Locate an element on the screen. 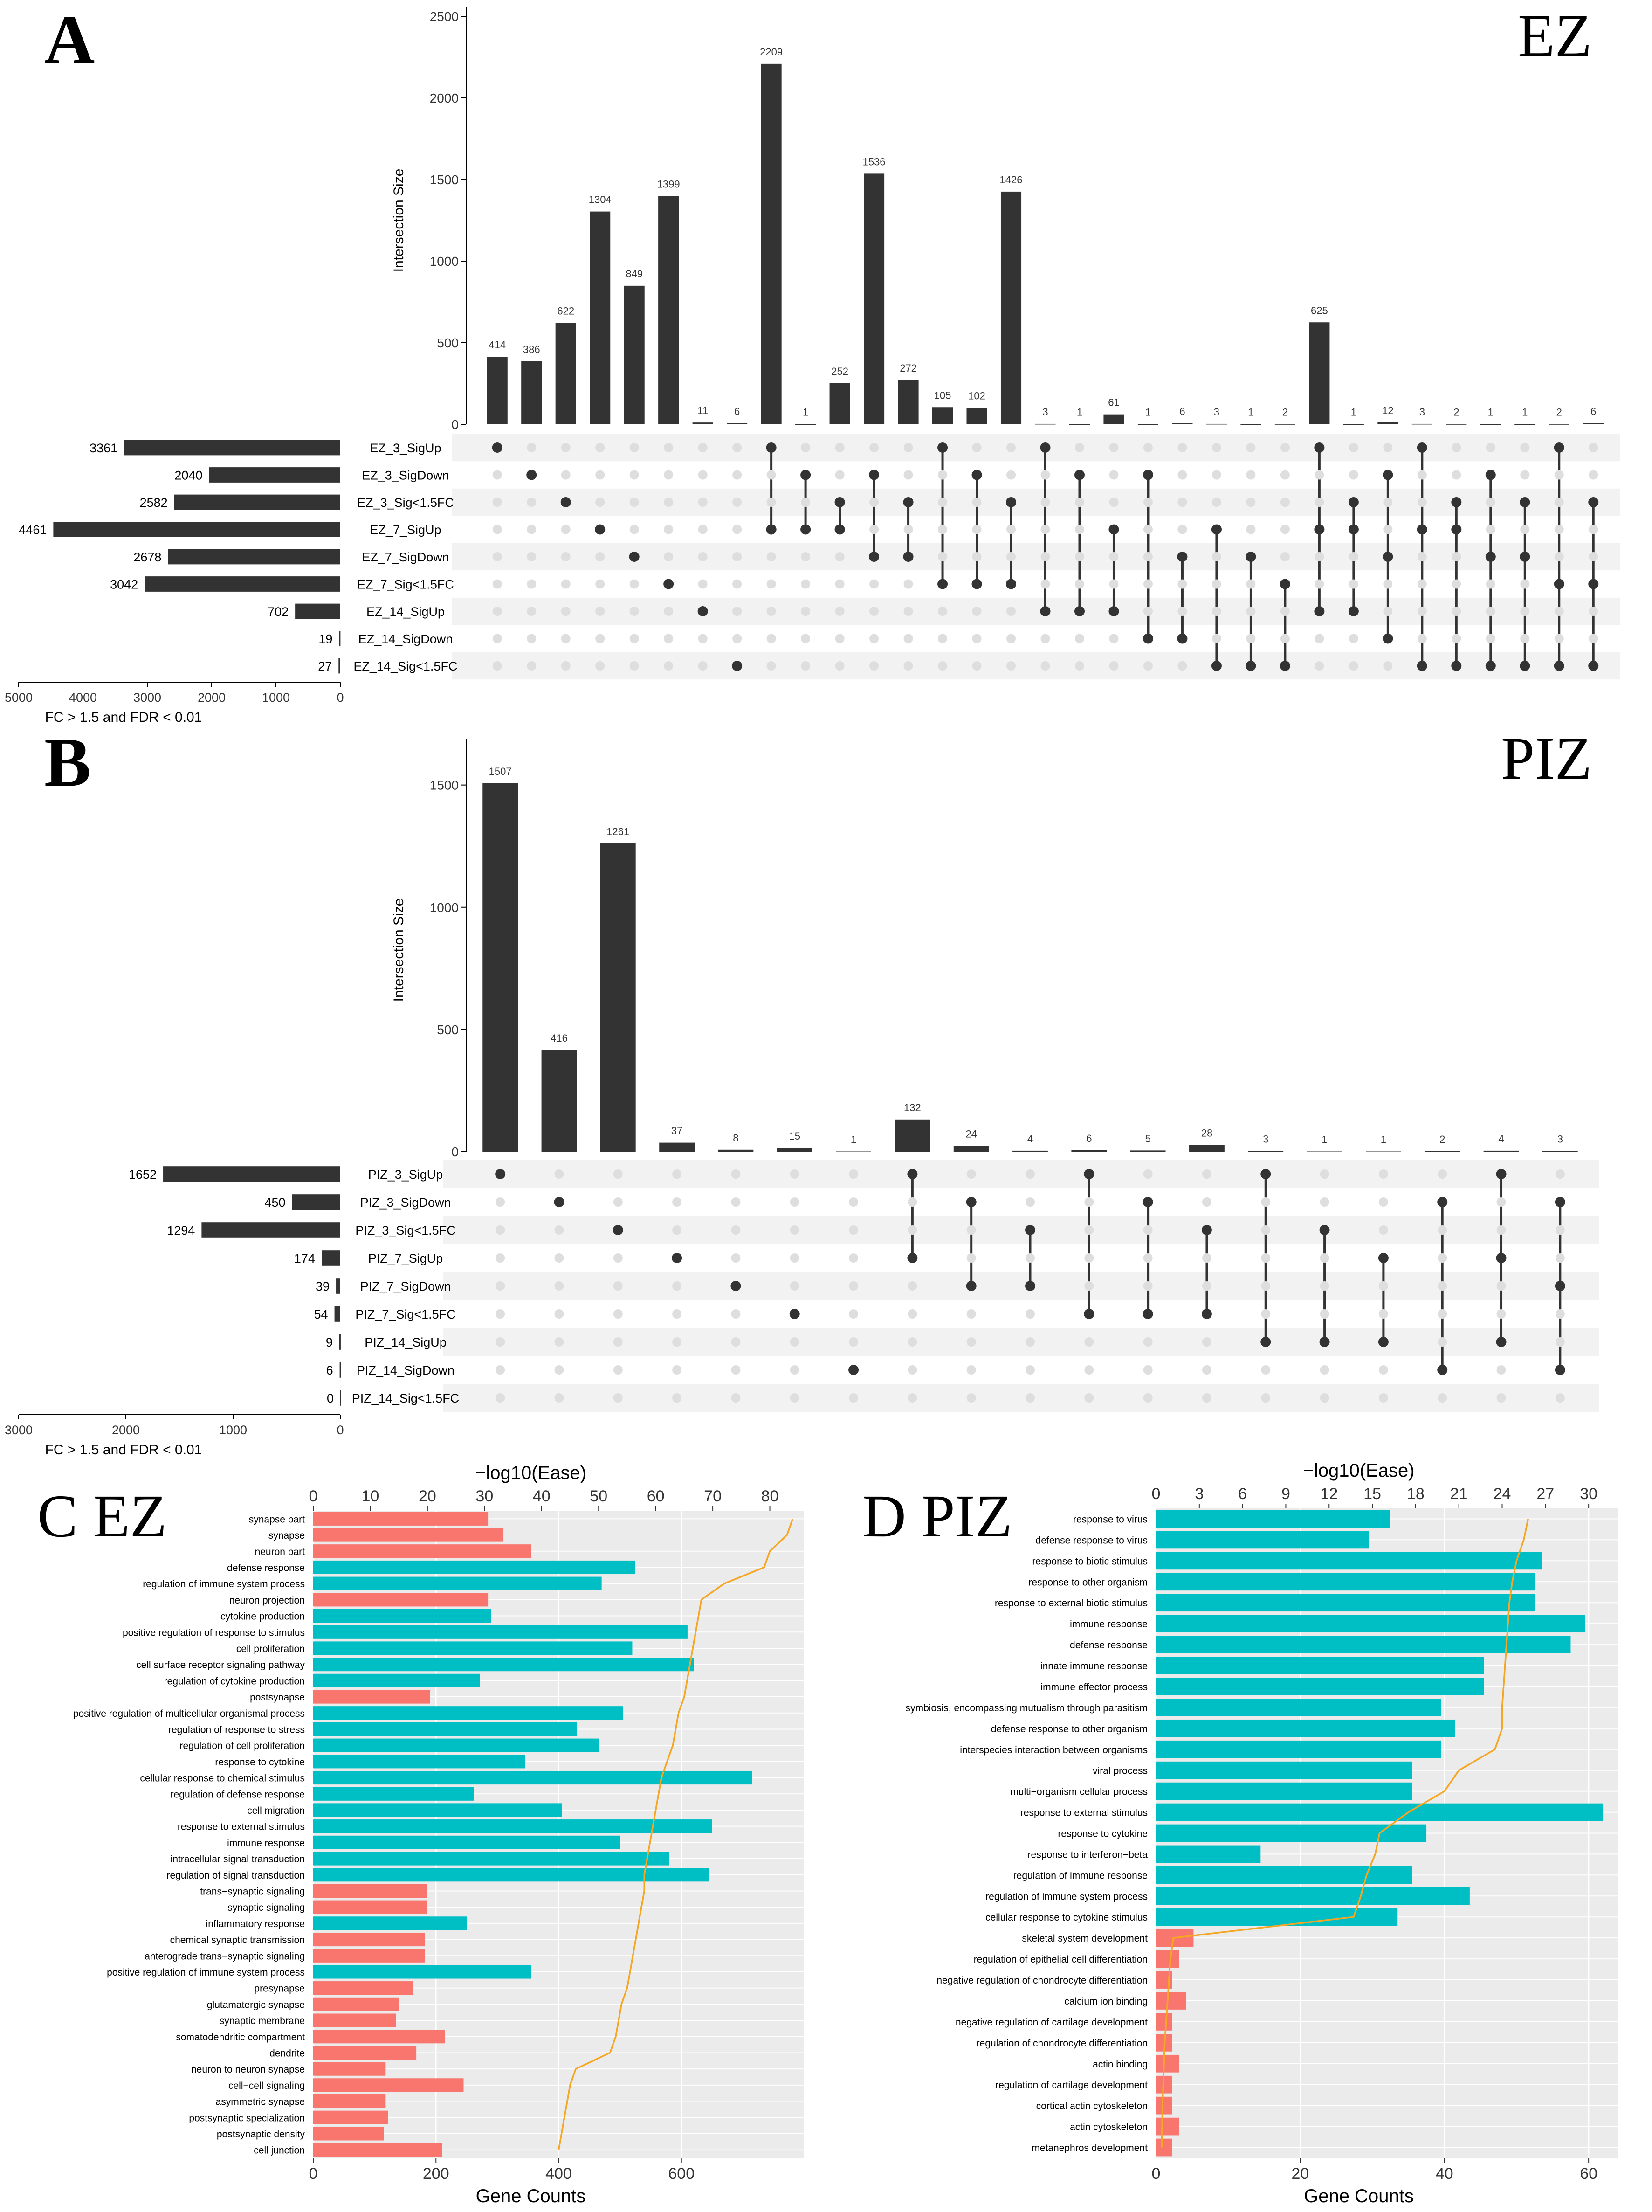  row-stripe is located at coordinates (1036, 557).